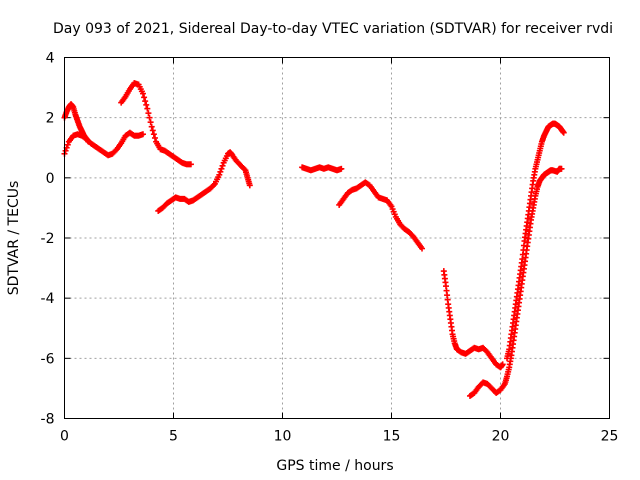 This screenshot has height=480, width=640. Describe the element at coordinates (610, 437) in the screenshot. I see `x-tick-label: 25` at that location.